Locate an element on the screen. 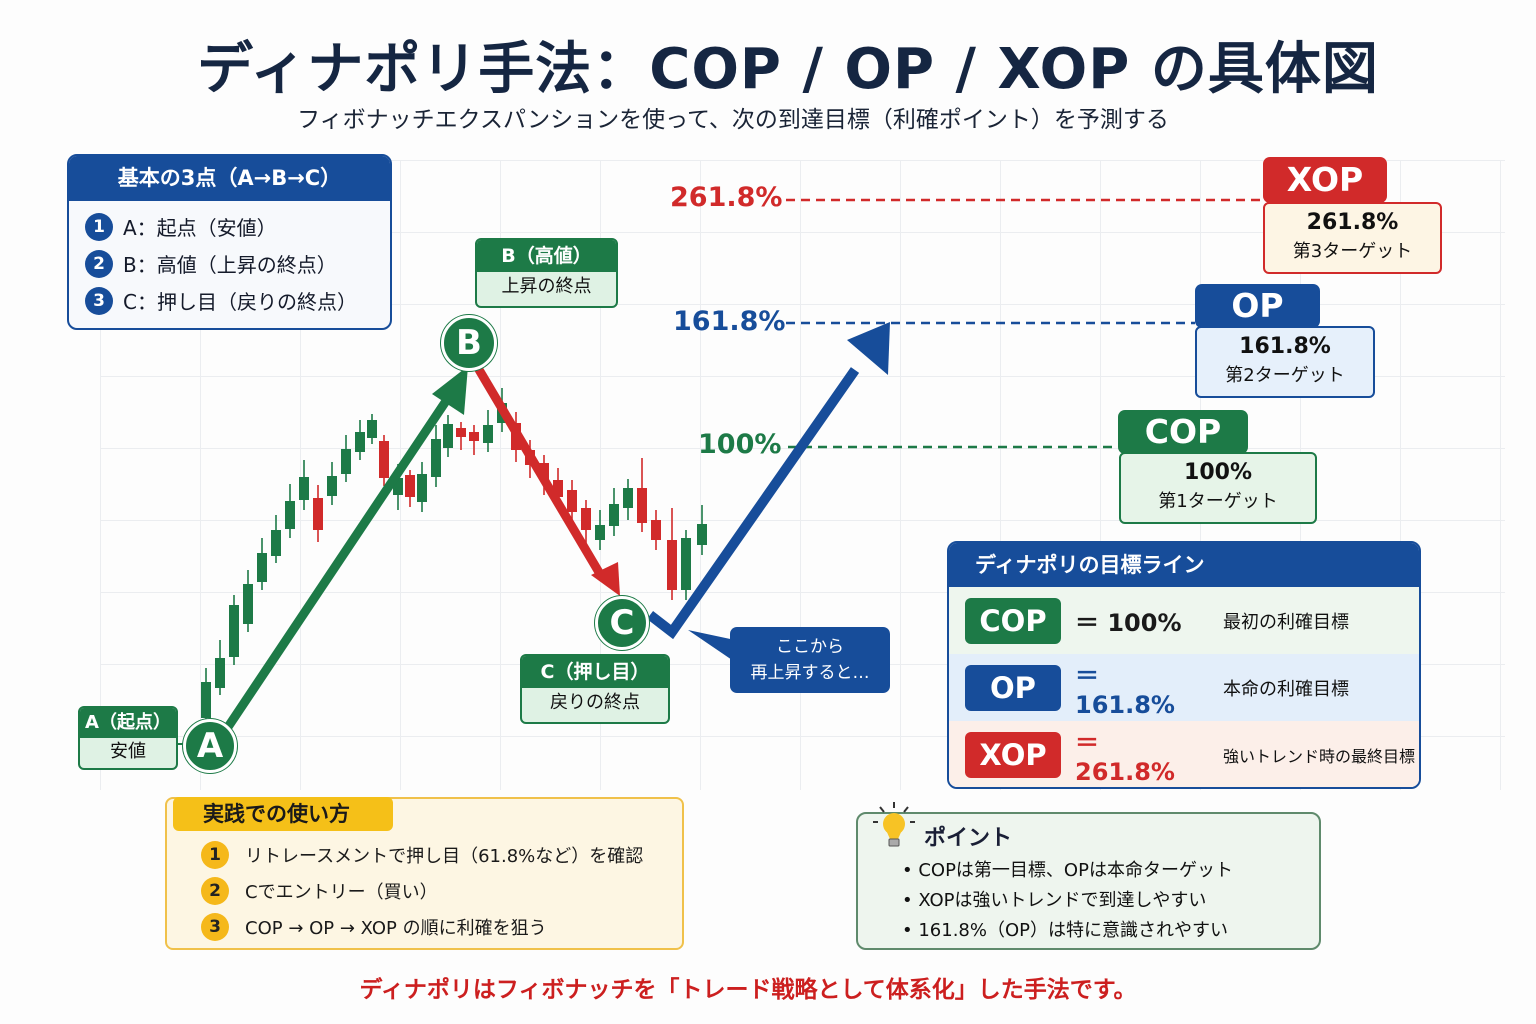  cop-table-badge: COP is located at coordinates (1013, 620).